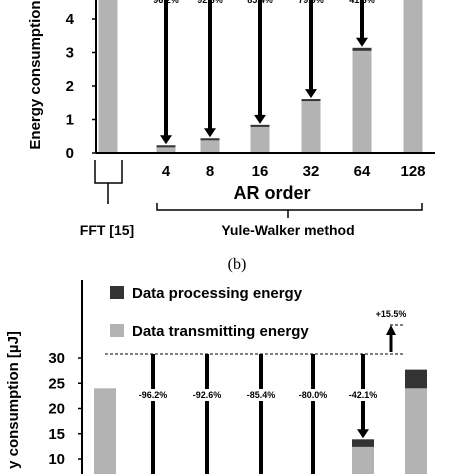 The image size is (474, 474). I want to click on b-ytick-label-0: 10, so click(56, 459).